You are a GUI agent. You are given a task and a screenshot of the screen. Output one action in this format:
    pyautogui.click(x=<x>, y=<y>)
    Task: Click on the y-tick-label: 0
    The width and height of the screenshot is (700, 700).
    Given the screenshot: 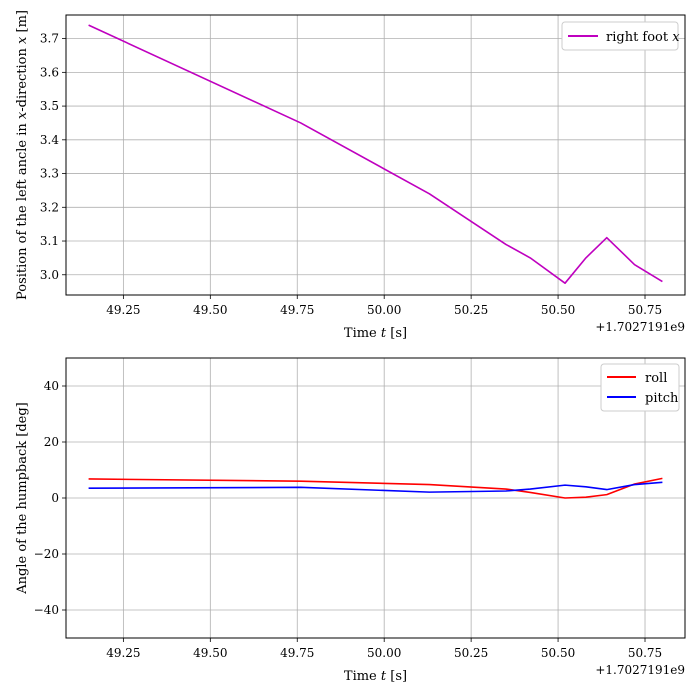 What is the action you would take?
    pyautogui.click(x=55, y=498)
    